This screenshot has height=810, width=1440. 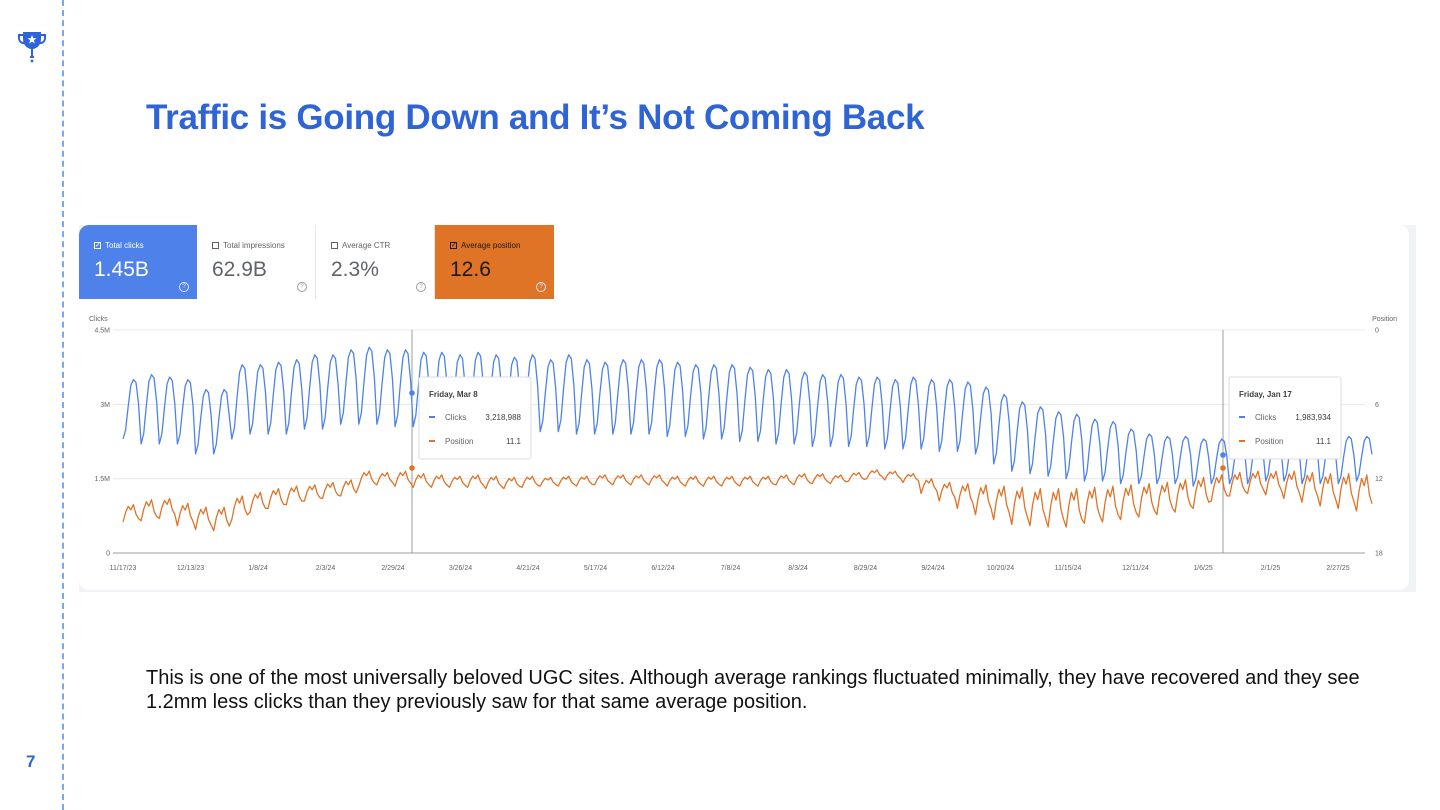 What do you see at coordinates (491, 245) in the screenshot?
I see `metric-label: Average position` at bounding box center [491, 245].